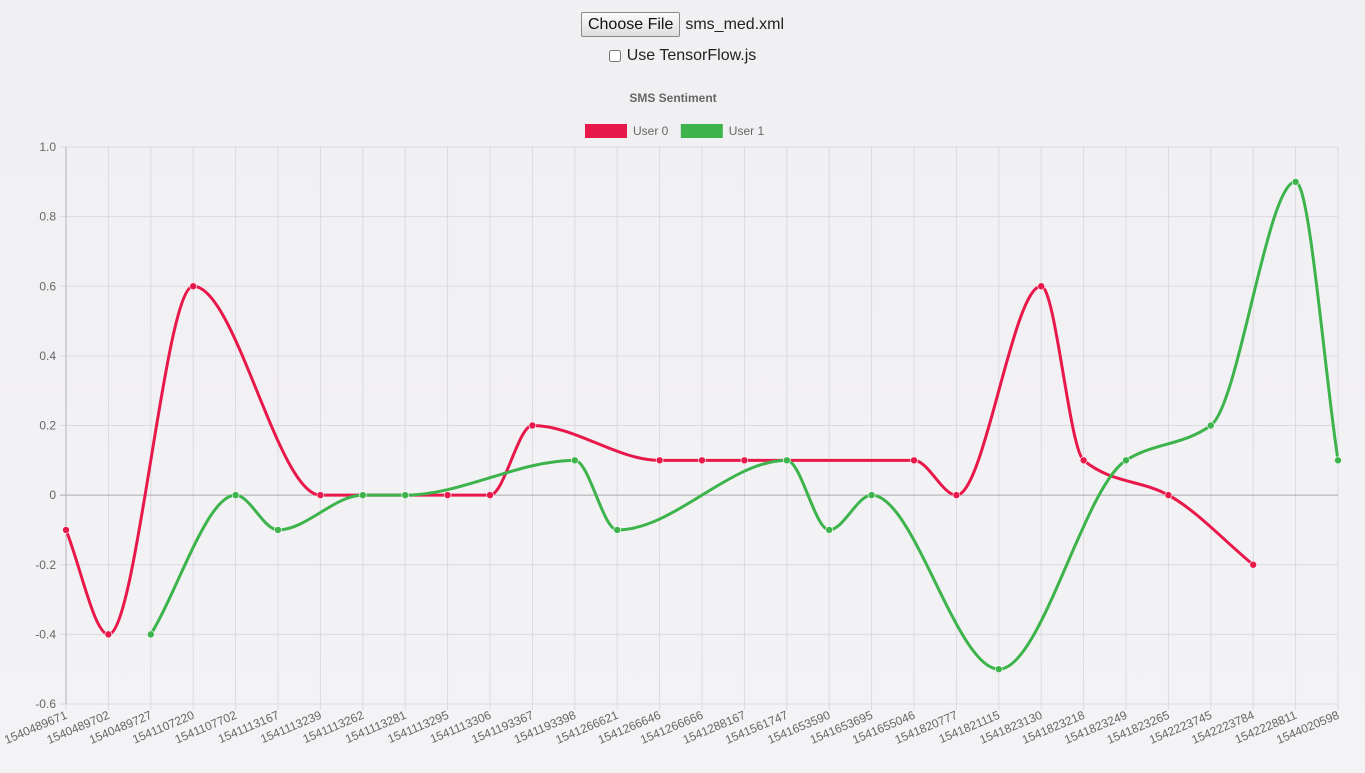 The image size is (1365, 773). Describe the element at coordinates (614, 56) in the screenshot. I see `tensorflow-checkbox` at that location.